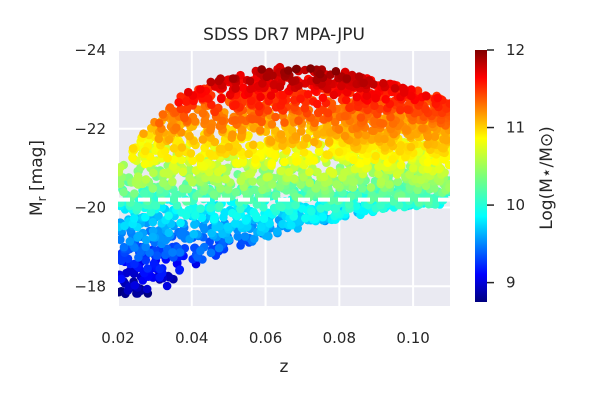 The height and width of the screenshot is (405, 600). What do you see at coordinates (515, 50) in the screenshot?
I see `colorbar-tick-label: 12` at bounding box center [515, 50].